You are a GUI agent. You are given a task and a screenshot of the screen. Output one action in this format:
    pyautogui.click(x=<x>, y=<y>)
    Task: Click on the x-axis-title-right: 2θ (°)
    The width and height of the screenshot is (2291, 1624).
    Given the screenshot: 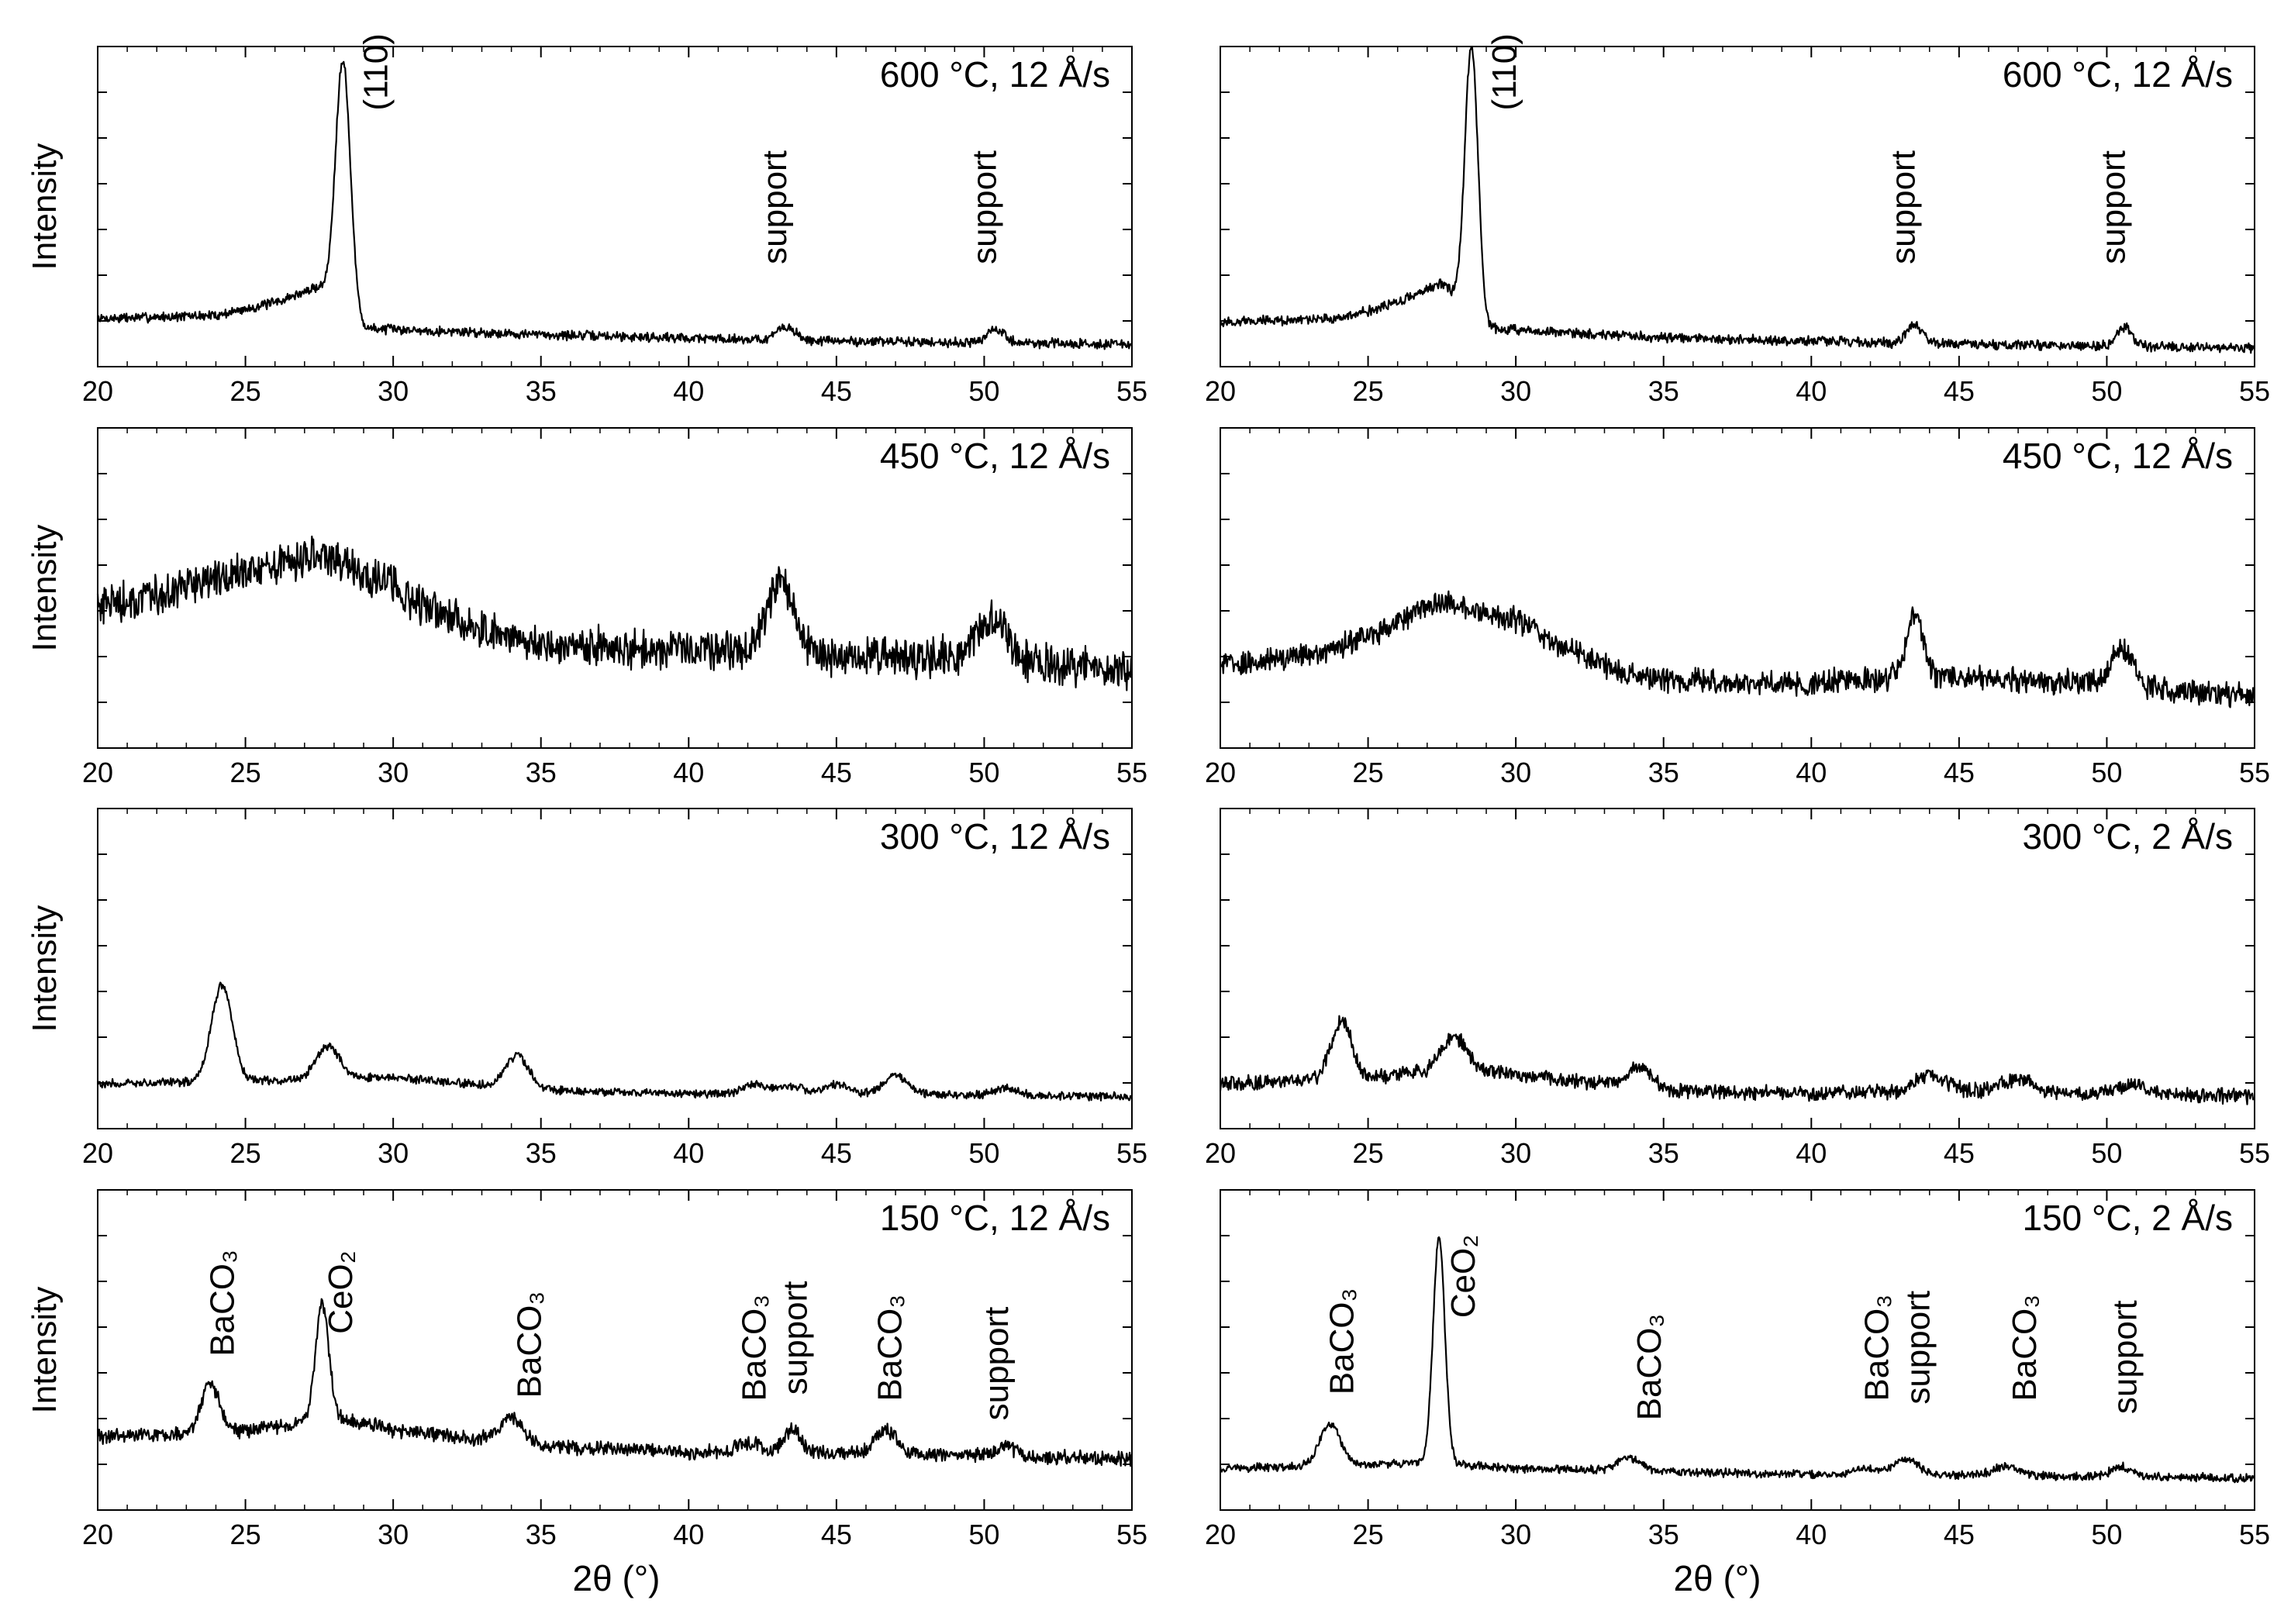 What is the action you would take?
    pyautogui.click(x=1717, y=1578)
    